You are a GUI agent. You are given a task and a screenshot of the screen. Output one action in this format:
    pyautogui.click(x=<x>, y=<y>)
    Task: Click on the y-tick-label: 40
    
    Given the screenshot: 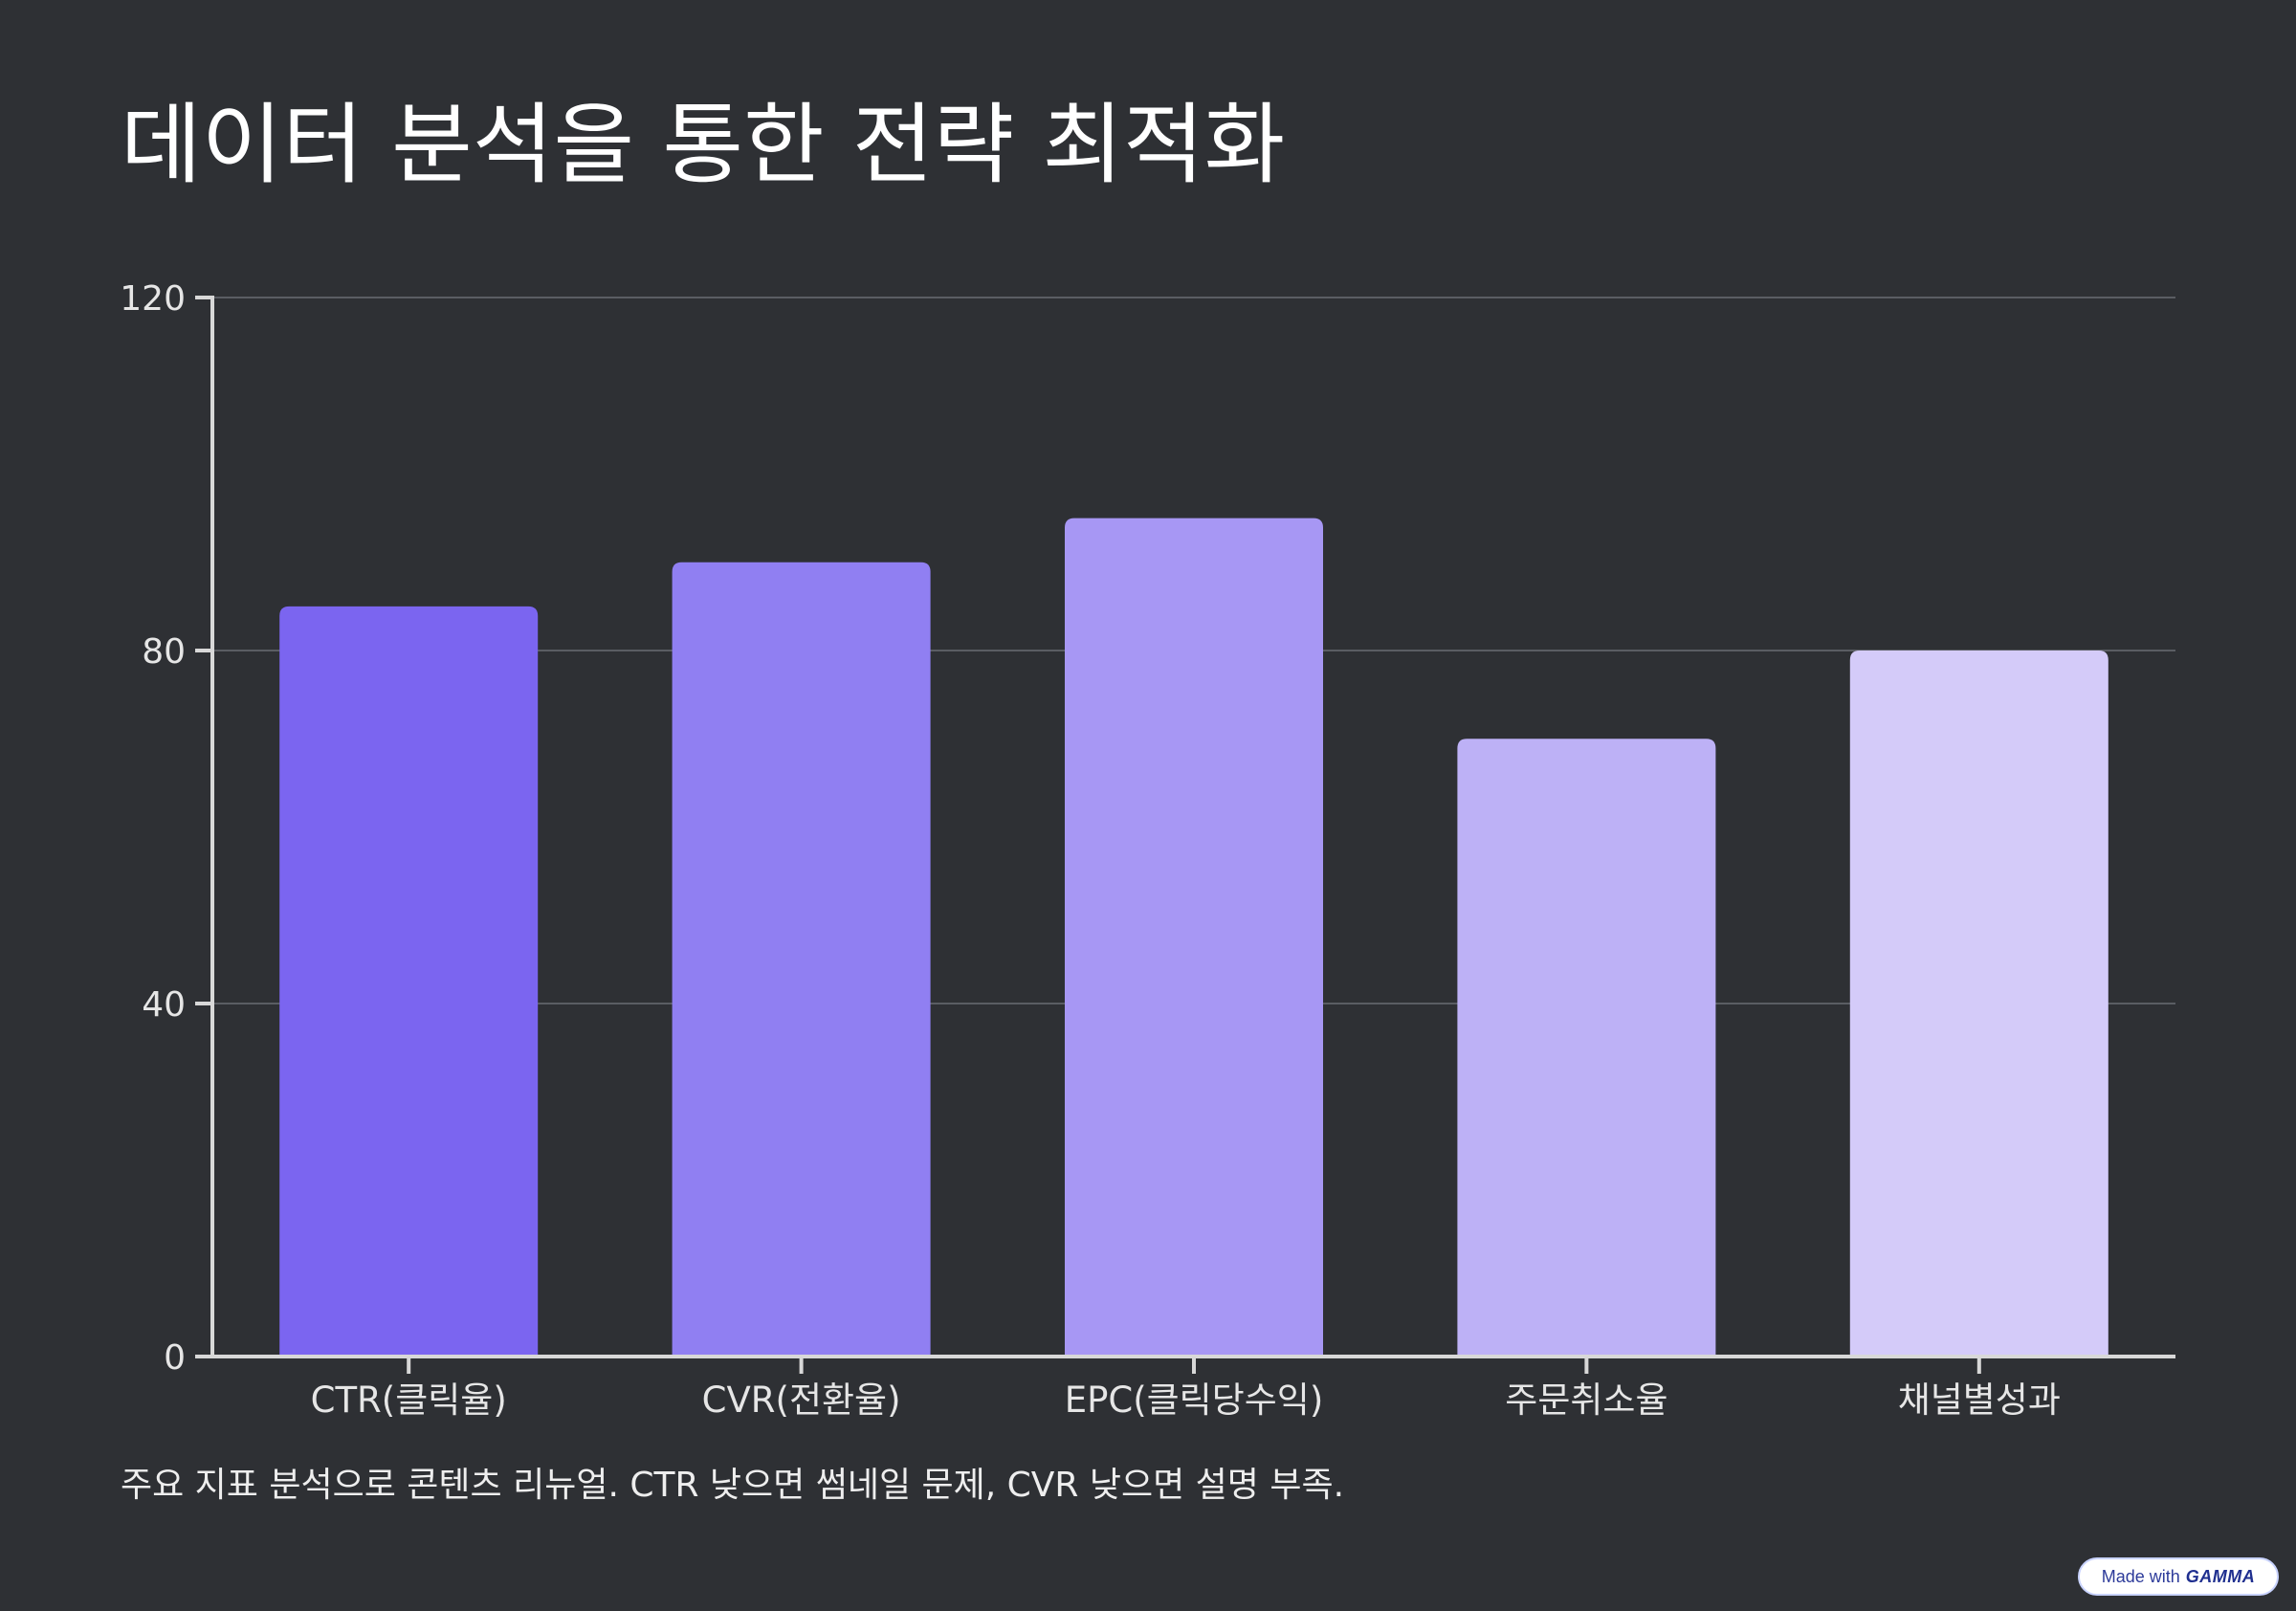 What is the action you would take?
    pyautogui.click(x=164, y=1005)
    